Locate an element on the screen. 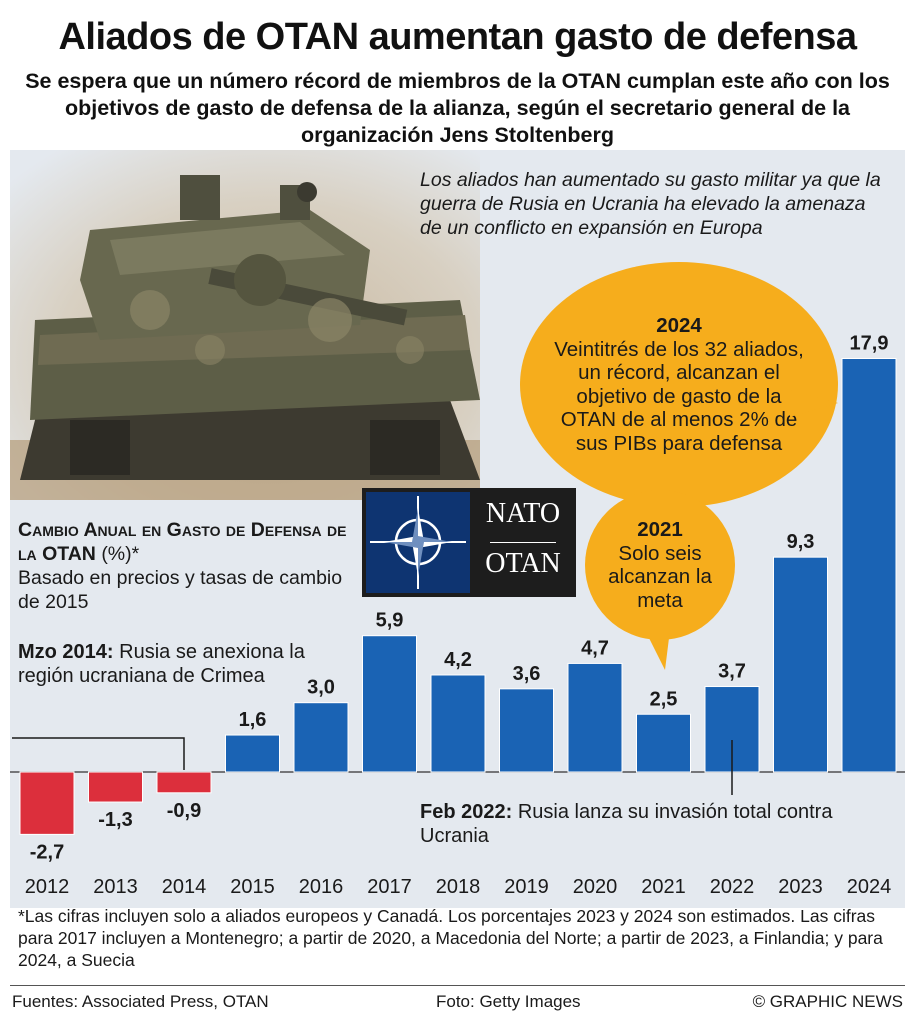 The height and width of the screenshot is (1024, 915). callout-2024-year: 2024 is located at coordinates (679, 325).